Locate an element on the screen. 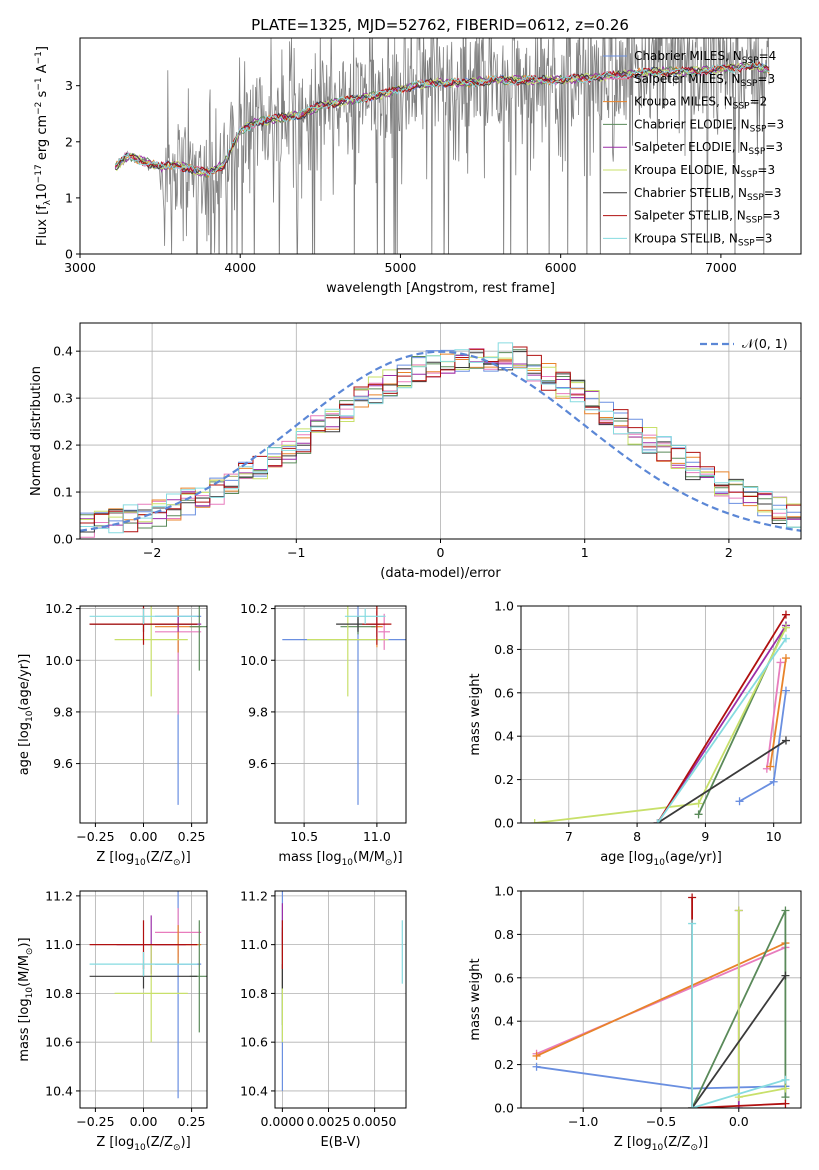 The width and height of the screenshot is (819, 1170). legend-label: Kroupa MILES, NSSP=2 is located at coordinates (700, 103).